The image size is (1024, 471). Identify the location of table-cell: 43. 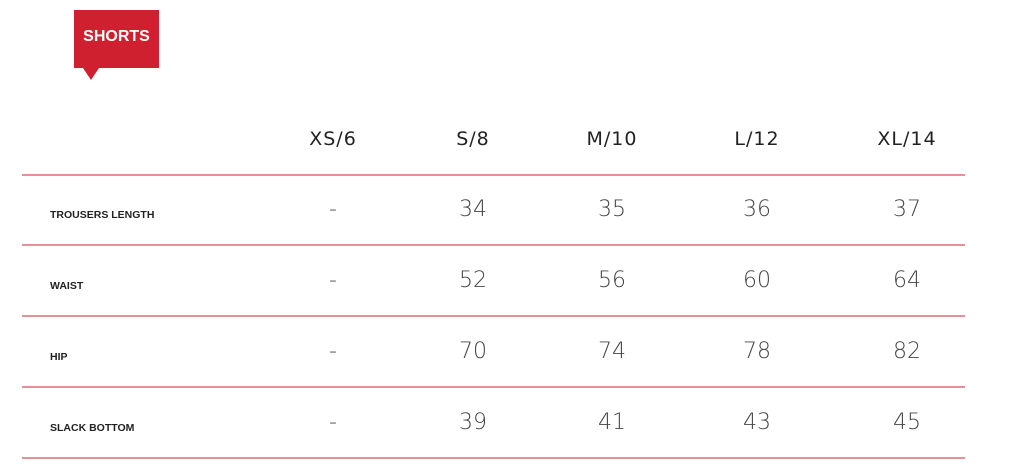
(757, 422).